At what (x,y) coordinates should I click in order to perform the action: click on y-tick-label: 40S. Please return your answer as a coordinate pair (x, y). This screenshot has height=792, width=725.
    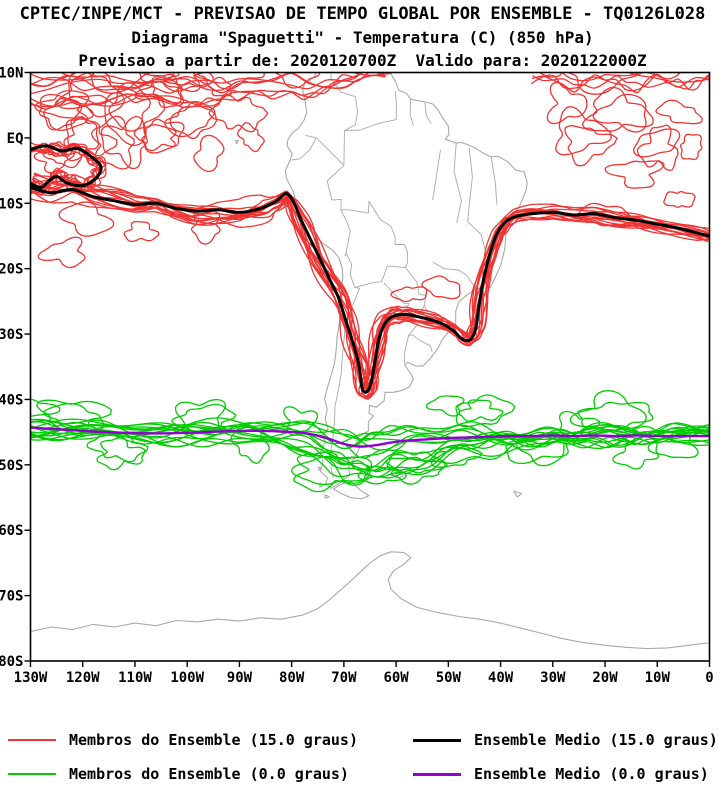
    Looking at the image, I should click on (12, 400).